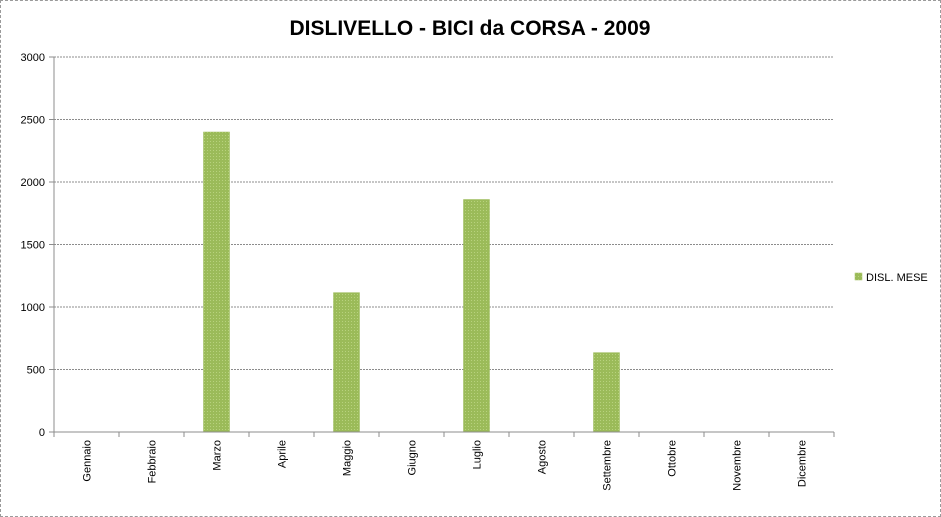  What do you see at coordinates (608, 465) in the screenshot?
I see `x-tick-label: Settembre` at bounding box center [608, 465].